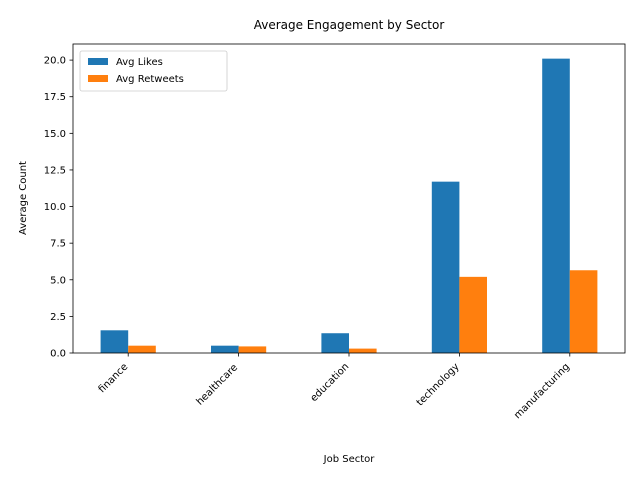  Describe the element at coordinates (335, 343) in the screenshot. I see `bar-avg-likes-education` at that location.